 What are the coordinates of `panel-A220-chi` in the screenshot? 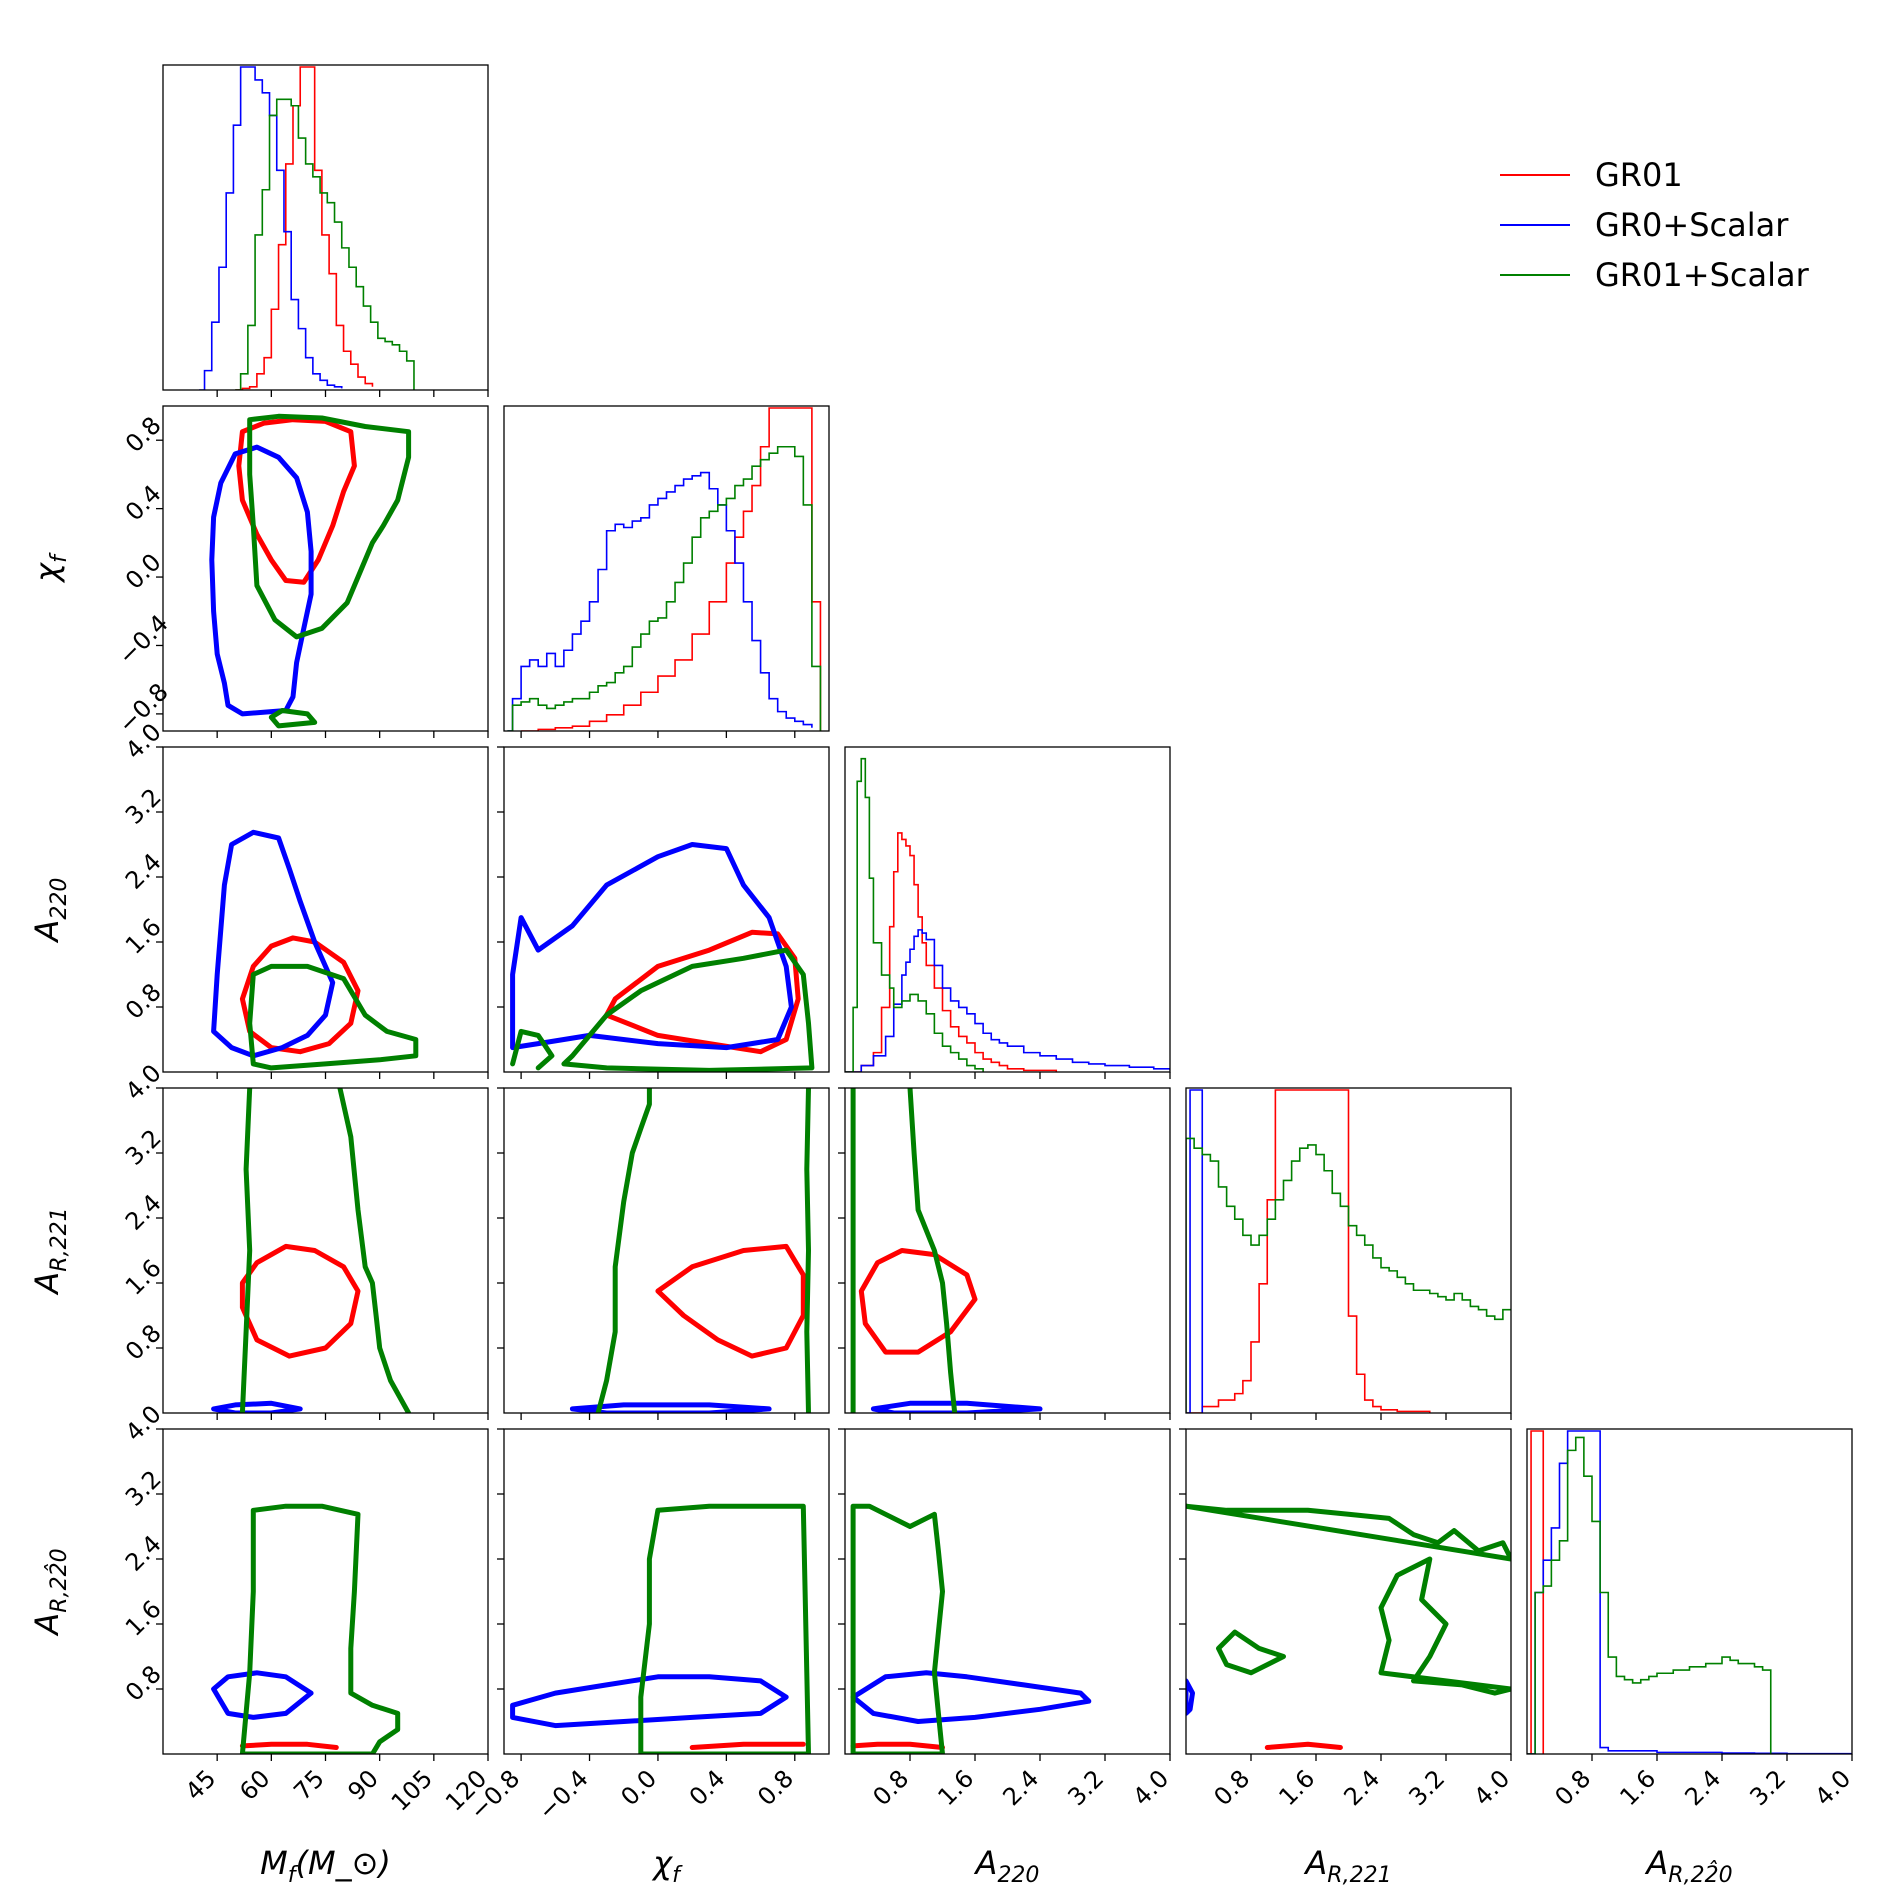 It's located at (663, 912).